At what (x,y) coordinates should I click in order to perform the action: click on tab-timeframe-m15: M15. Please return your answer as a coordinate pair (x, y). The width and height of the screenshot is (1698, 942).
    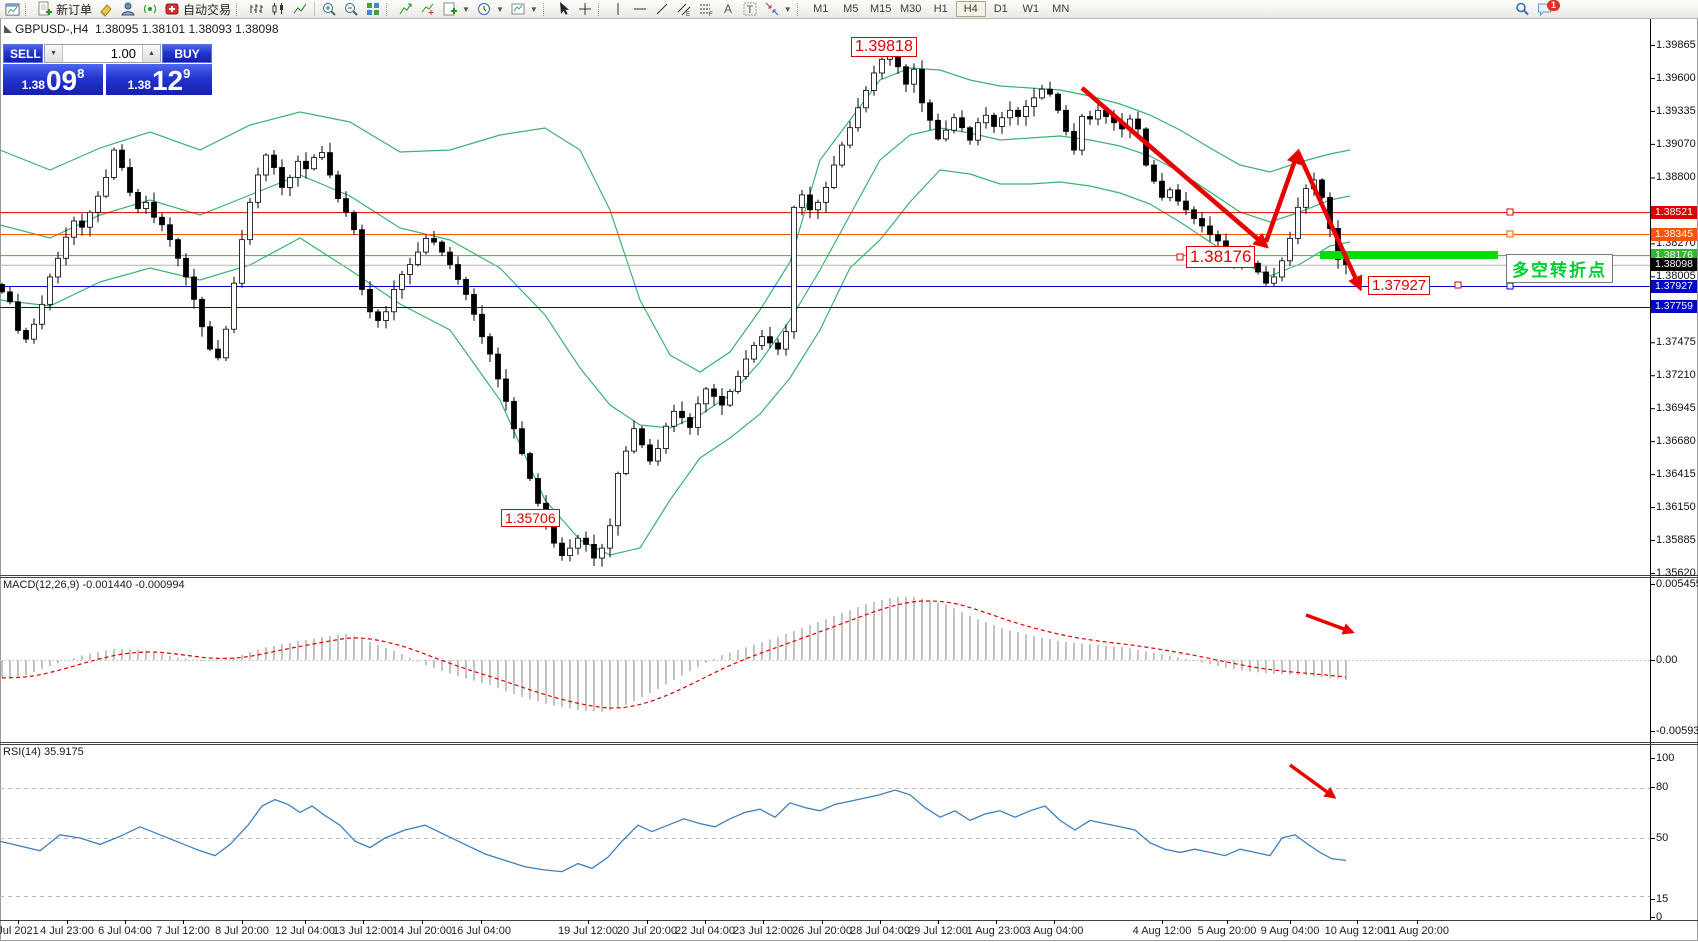
    Looking at the image, I should click on (881, 9).